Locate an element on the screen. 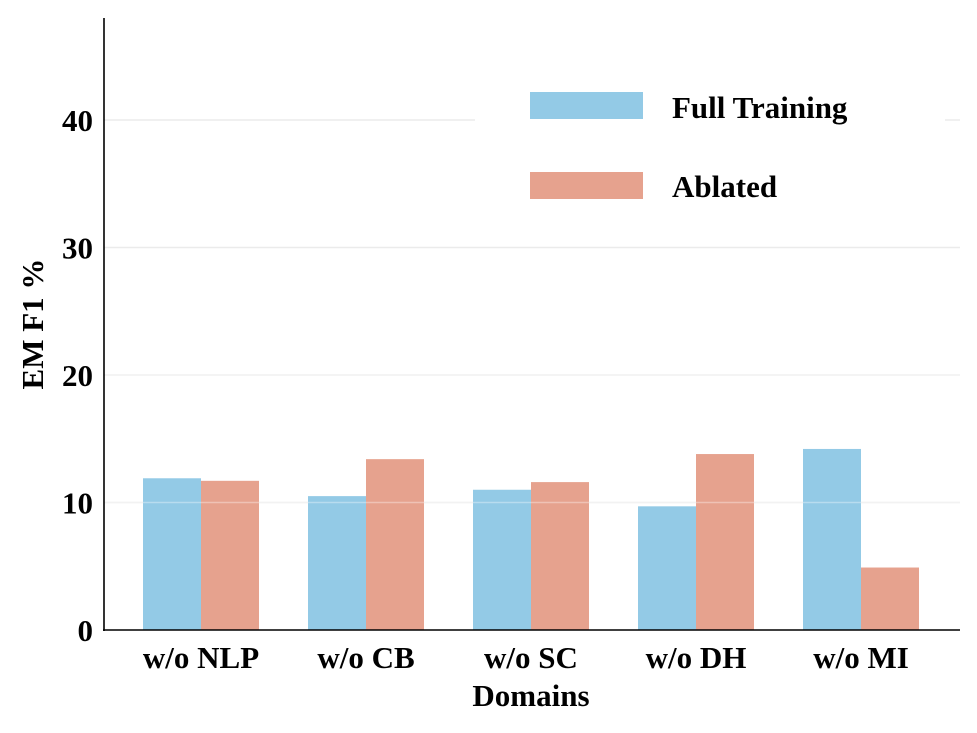 The image size is (977, 733). x-axis-title: Domains is located at coordinates (530, 695).